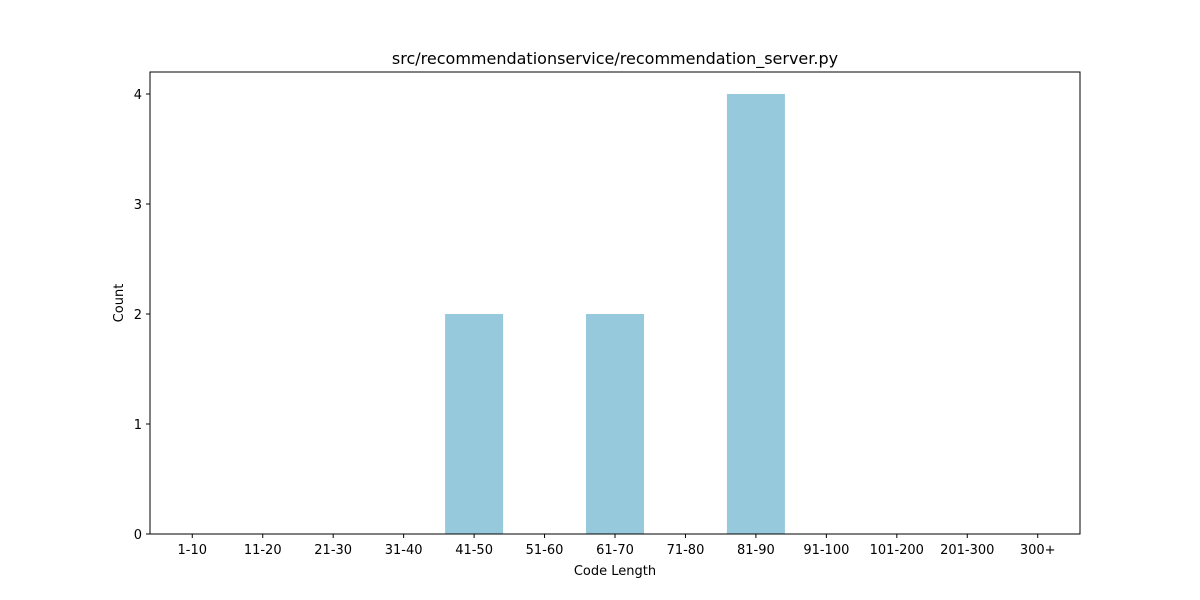 The width and height of the screenshot is (1200, 600). What do you see at coordinates (138, 315) in the screenshot?
I see `y-tick-label: 2` at bounding box center [138, 315].